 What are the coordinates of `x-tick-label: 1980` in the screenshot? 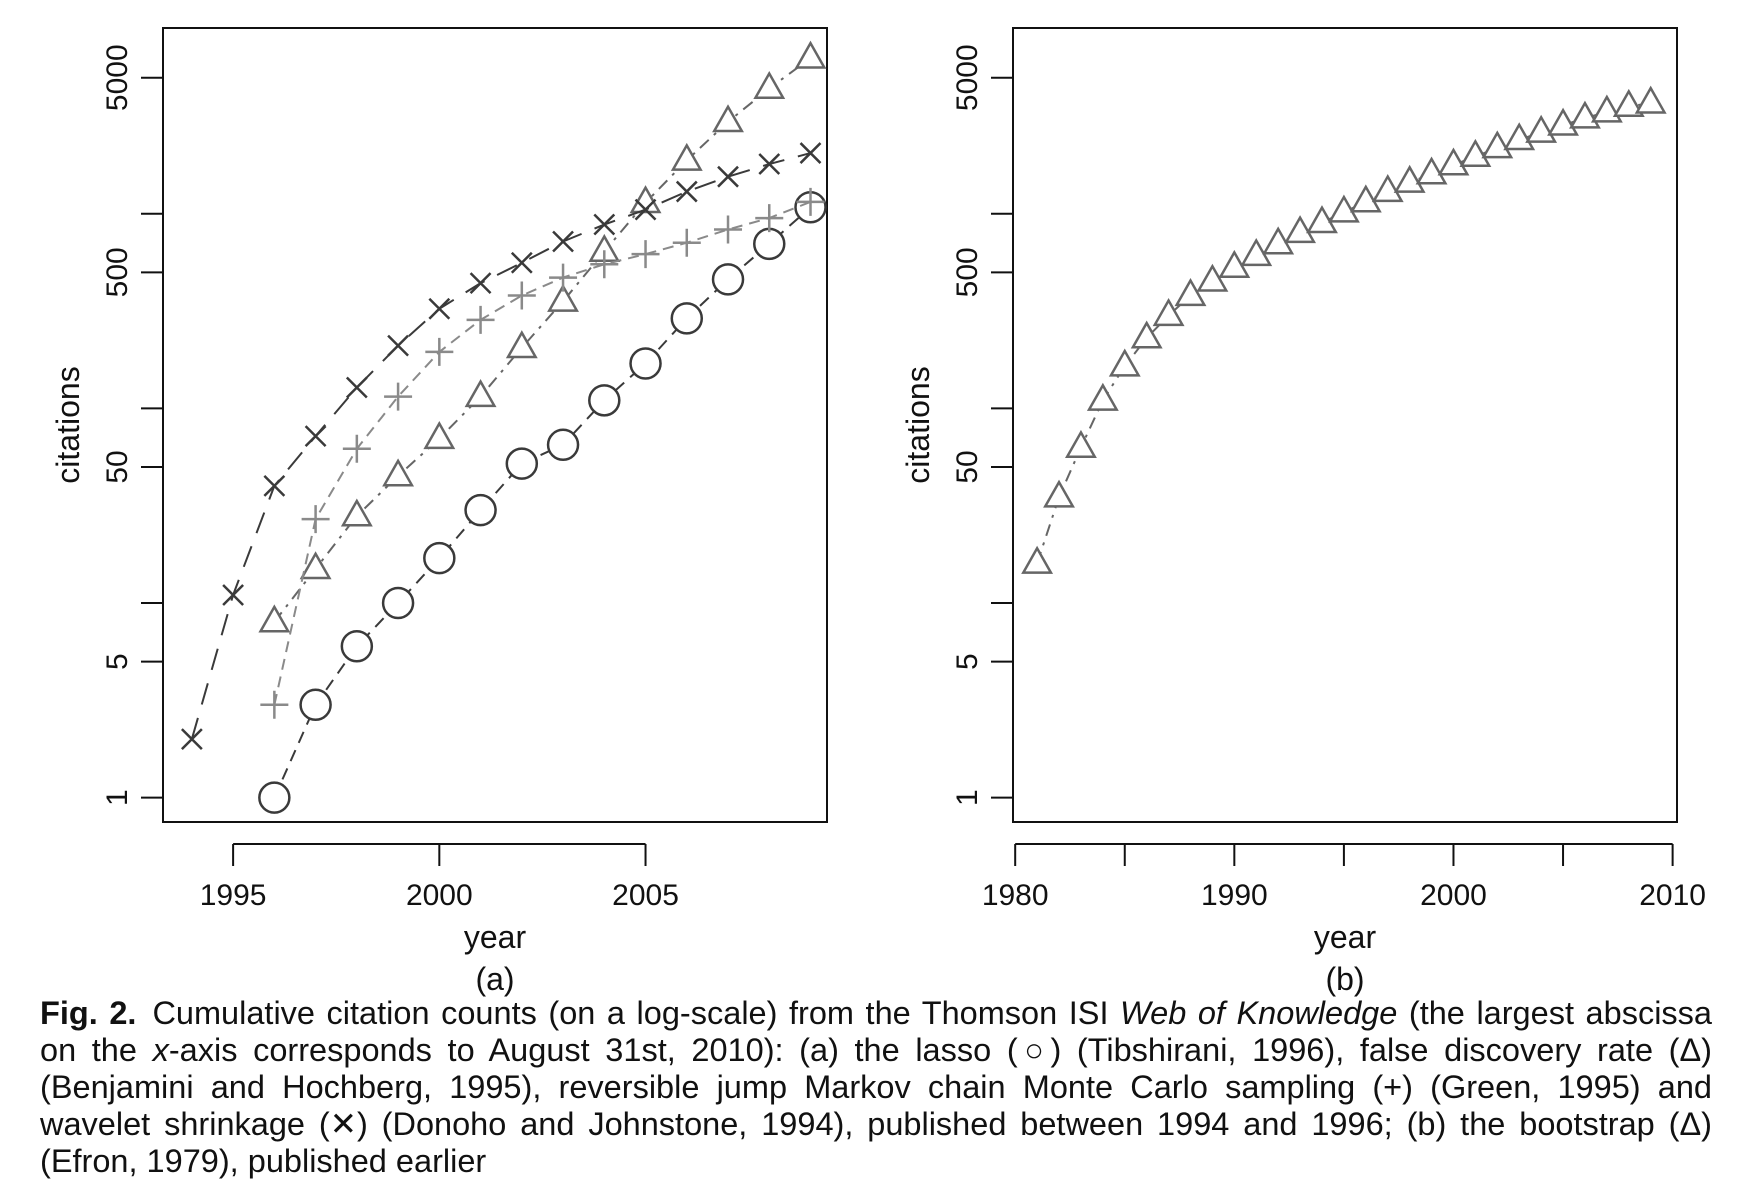 It's located at (1015, 895).